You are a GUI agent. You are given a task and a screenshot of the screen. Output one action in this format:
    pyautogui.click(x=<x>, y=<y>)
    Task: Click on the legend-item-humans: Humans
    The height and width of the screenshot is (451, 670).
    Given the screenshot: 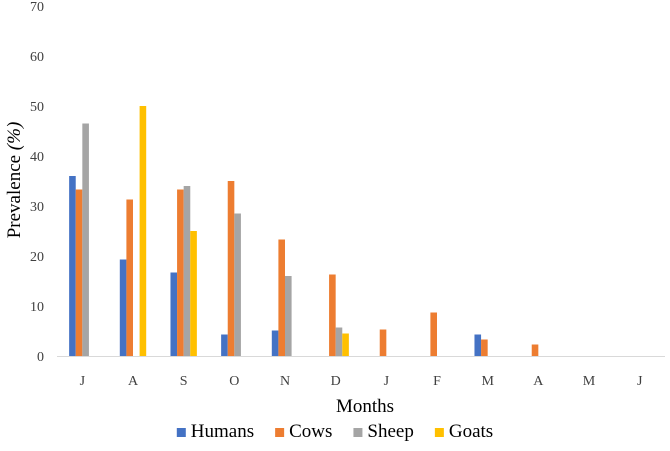 What is the action you would take?
    pyautogui.click(x=215, y=431)
    